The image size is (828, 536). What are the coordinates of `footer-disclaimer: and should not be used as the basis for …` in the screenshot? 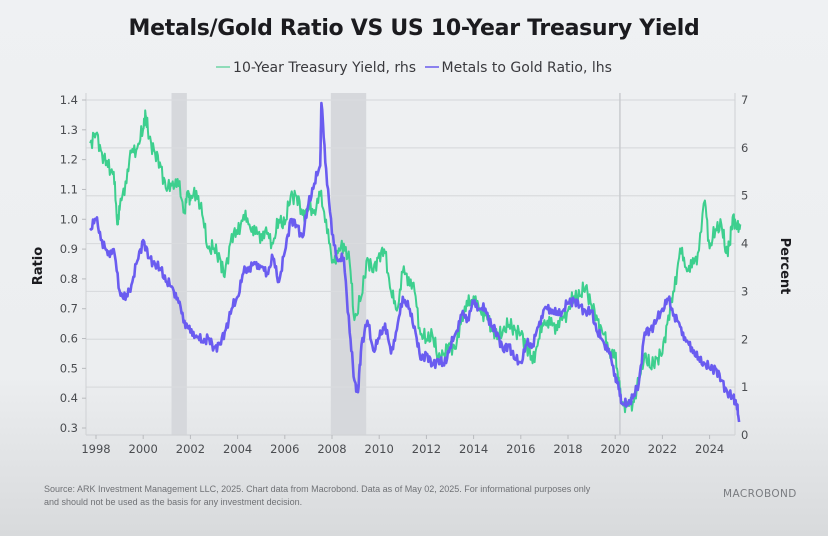 It's located at (173, 502).